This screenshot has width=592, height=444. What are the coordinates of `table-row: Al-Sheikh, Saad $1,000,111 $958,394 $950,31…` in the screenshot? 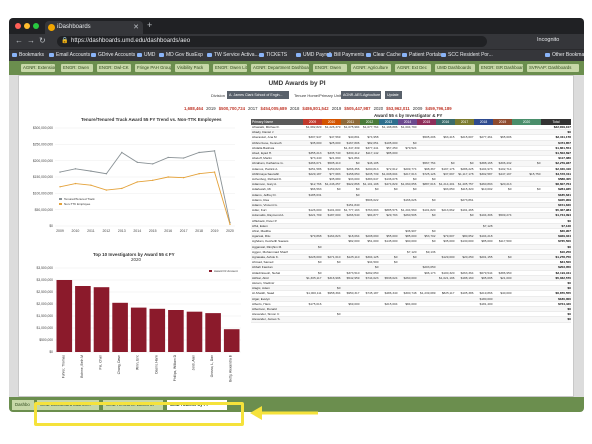 It's located at (411, 294).